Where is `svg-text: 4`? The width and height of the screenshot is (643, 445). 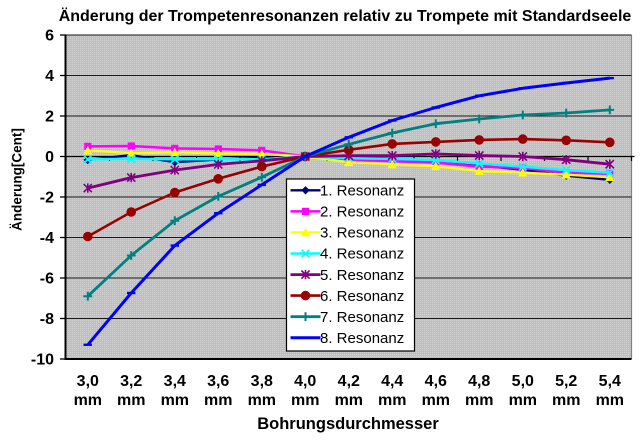 svg-text: 4 is located at coordinates (49, 76).